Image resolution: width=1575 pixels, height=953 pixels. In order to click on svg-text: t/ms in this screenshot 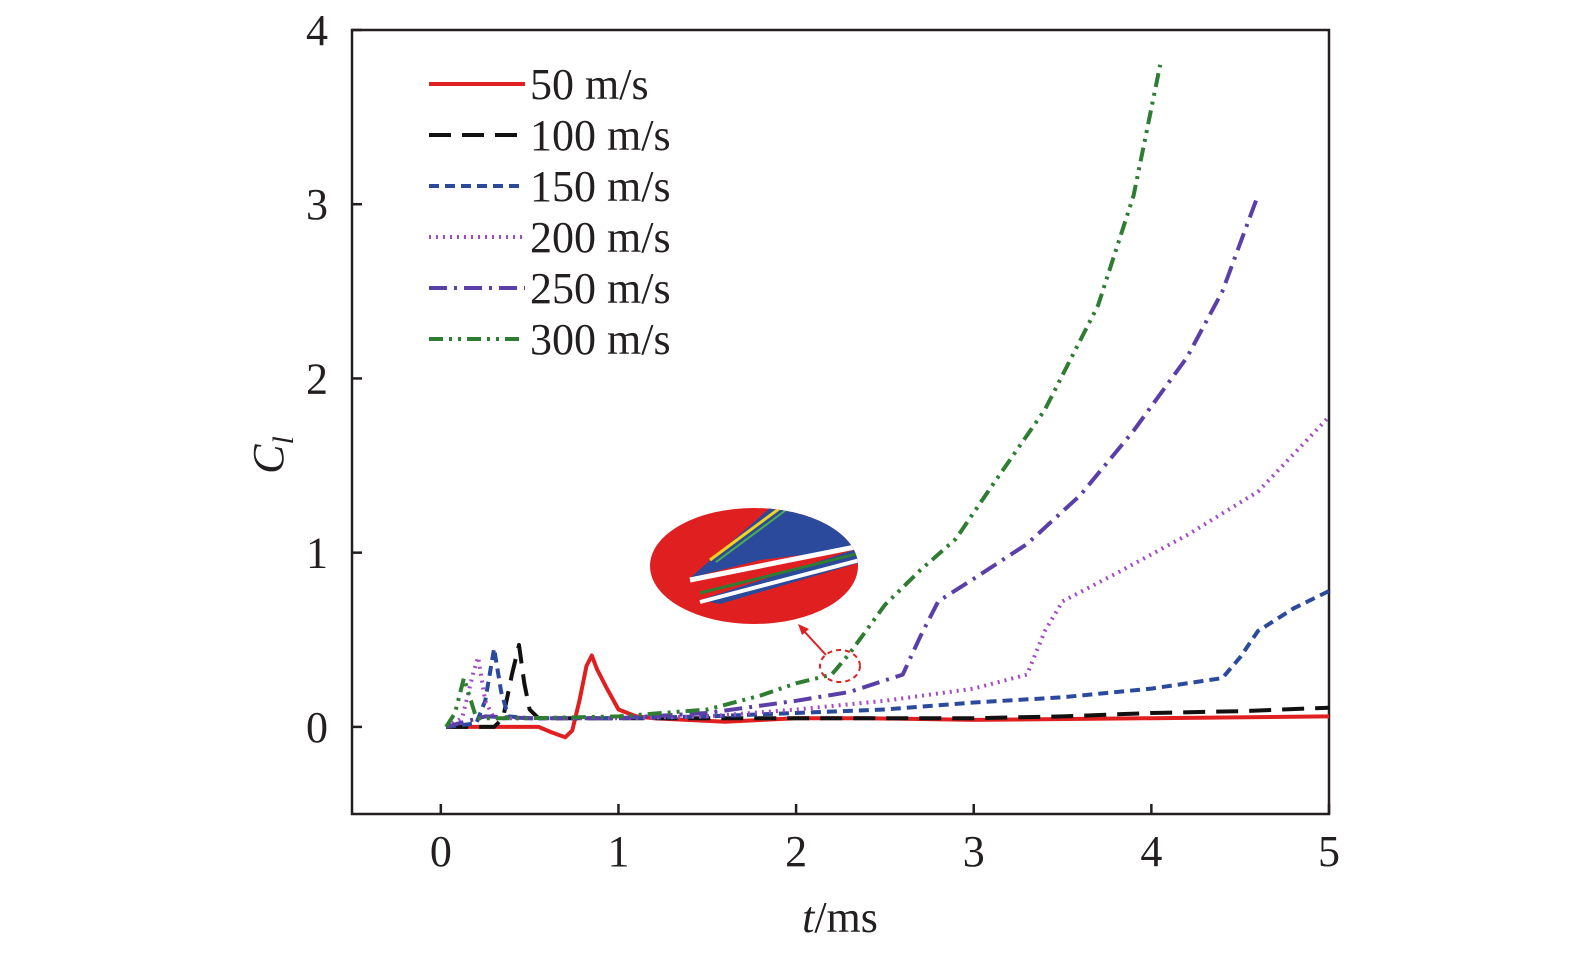, I will do `click(840, 917)`.